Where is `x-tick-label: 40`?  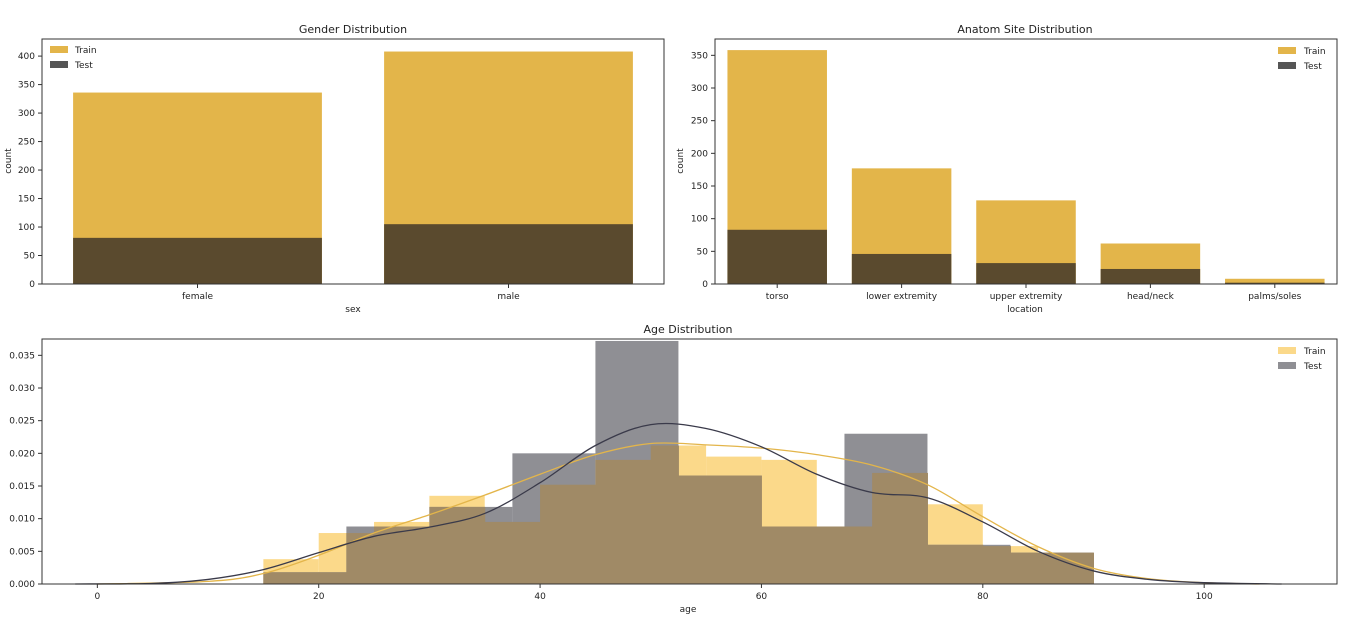
x-tick-label: 40 is located at coordinates (540, 597).